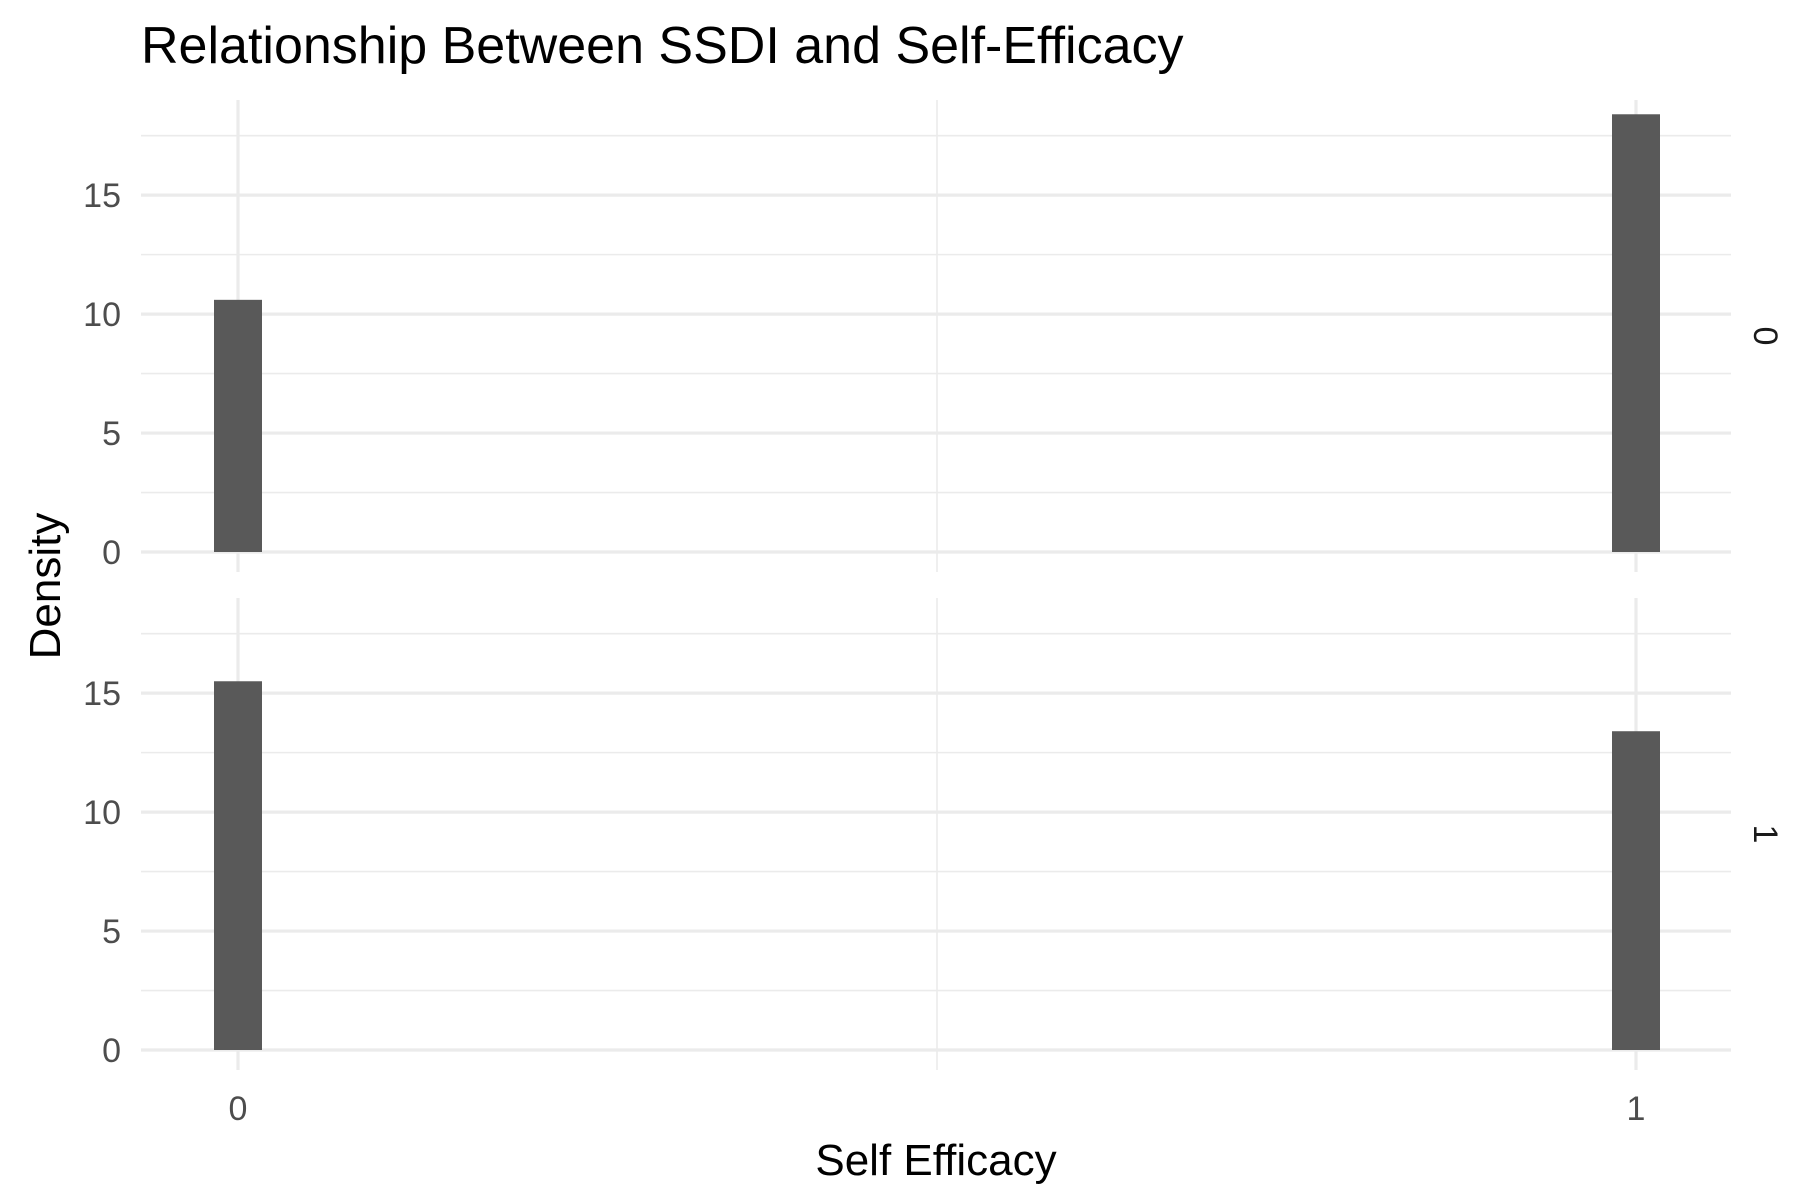 The image size is (1806, 1193). Describe the element at coordinates (1765, 336) in the screenshot. I see `facet-strip-label: 0` at that location.